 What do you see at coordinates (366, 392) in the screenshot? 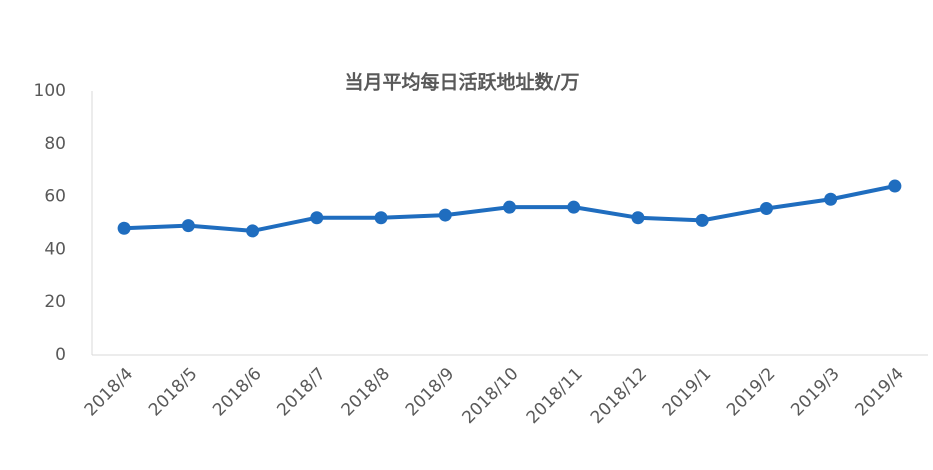
I see `x-tick-label: 2018/8` at bounding box center [366, 392].